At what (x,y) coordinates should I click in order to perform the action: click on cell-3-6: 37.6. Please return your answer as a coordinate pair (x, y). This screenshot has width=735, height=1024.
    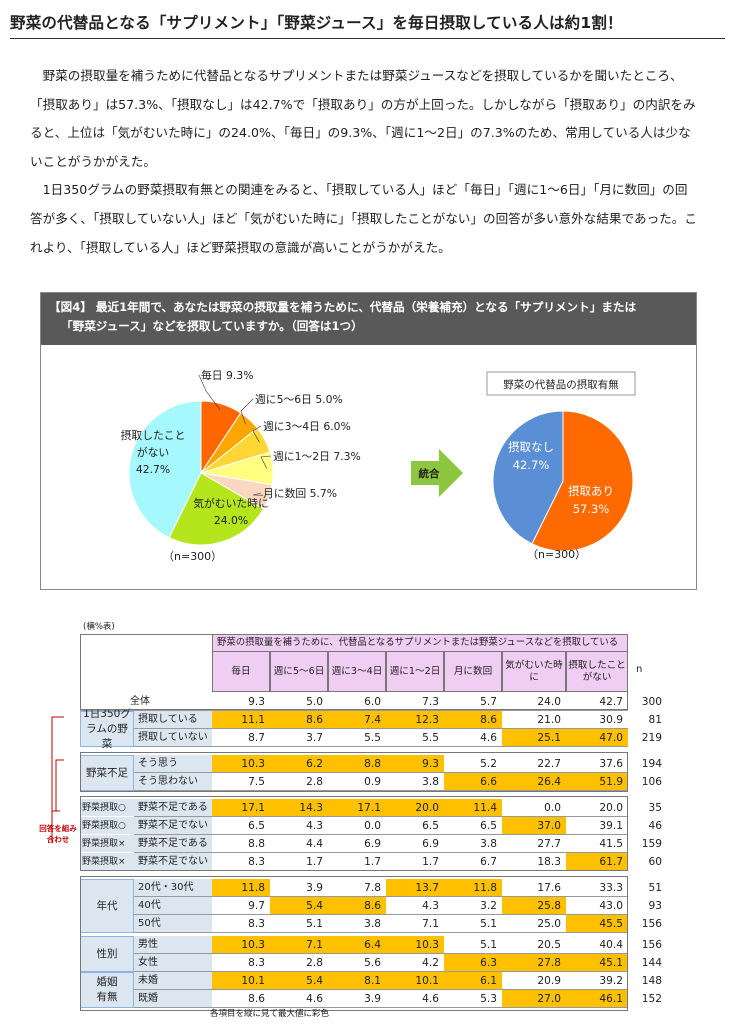
    Looking at the image, I should click on (611, 764).